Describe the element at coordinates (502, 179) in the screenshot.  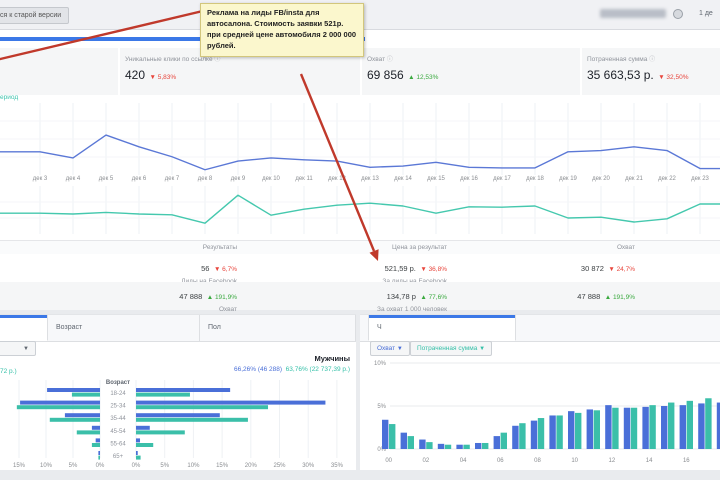
I see `timeline-tick: дек 17` at that location.